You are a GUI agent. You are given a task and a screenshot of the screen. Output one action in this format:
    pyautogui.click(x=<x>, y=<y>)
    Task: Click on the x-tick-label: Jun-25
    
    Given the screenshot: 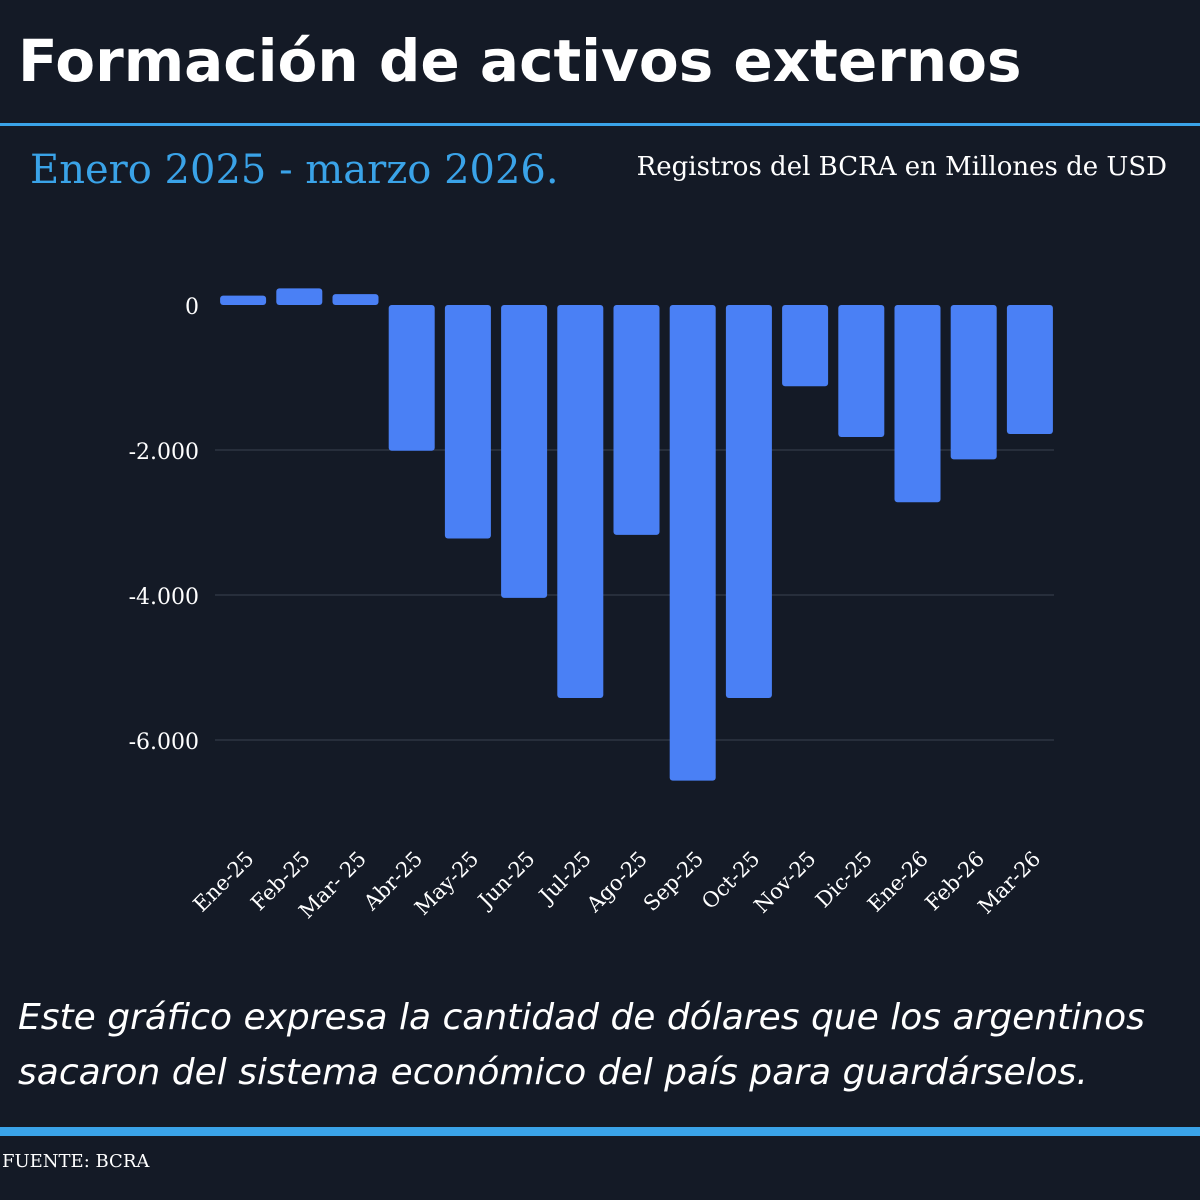 What is the action you would take?
    pyautogui.click(x=505, y=880)
    